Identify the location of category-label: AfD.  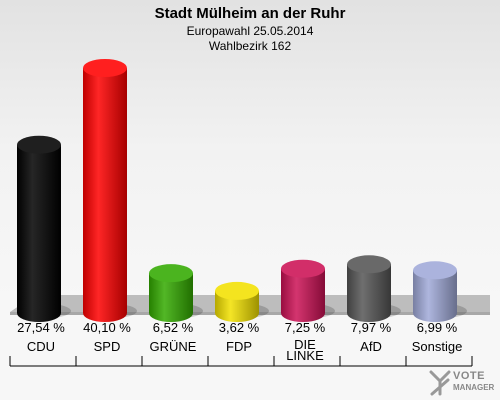
(371, 346).